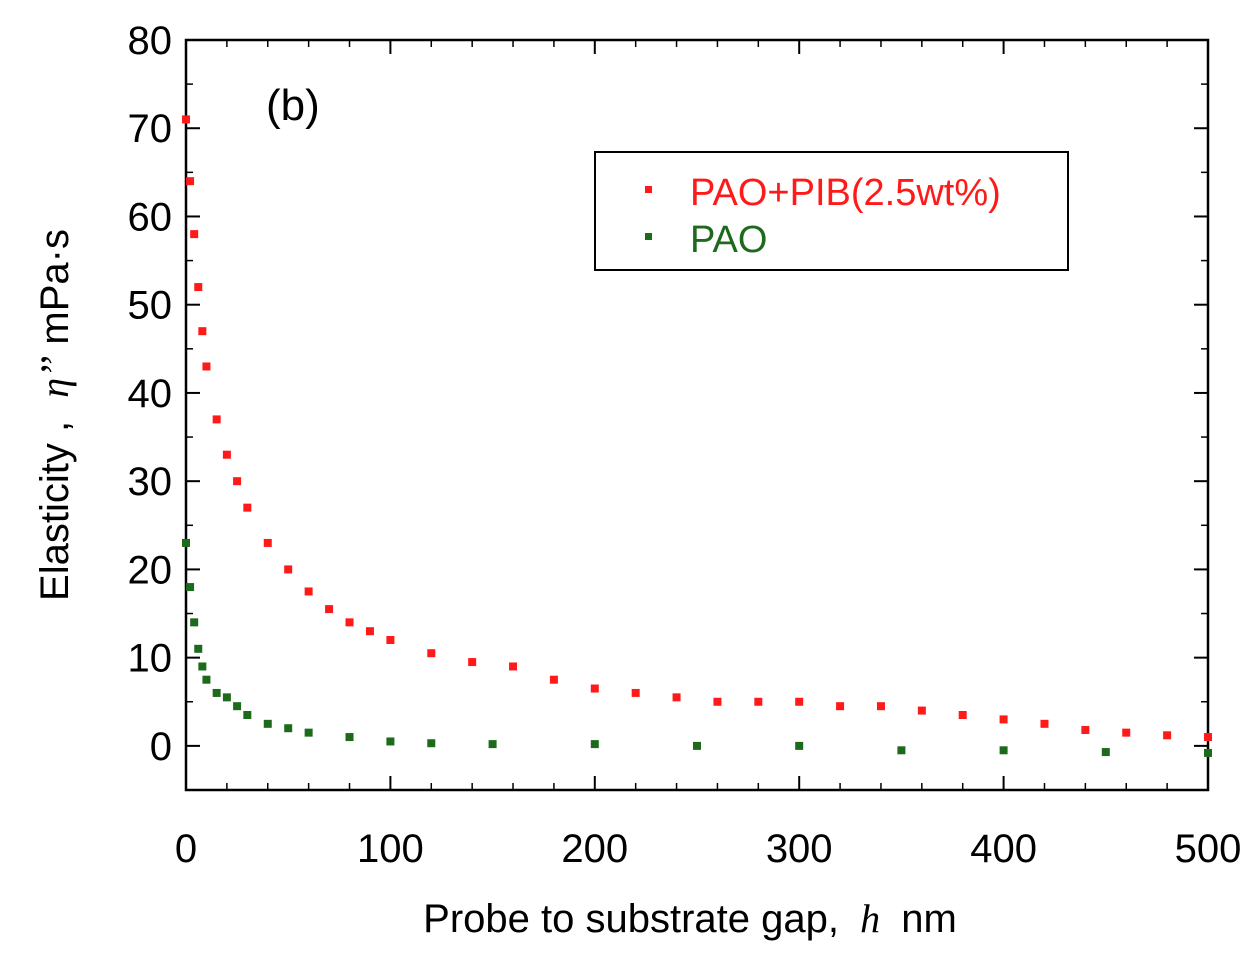  I want to click on y-tick-label: 60, so click(150, 217).